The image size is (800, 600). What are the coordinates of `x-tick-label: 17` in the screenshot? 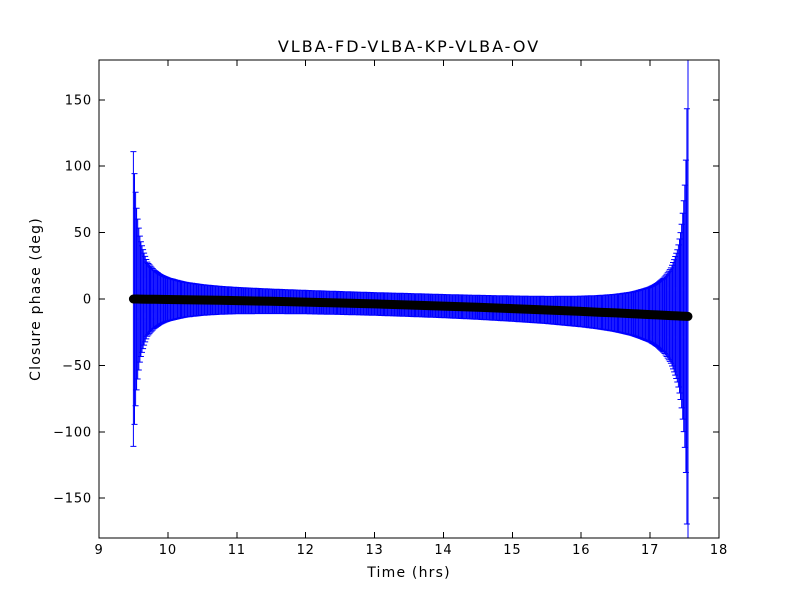 It's located at (650, 550).